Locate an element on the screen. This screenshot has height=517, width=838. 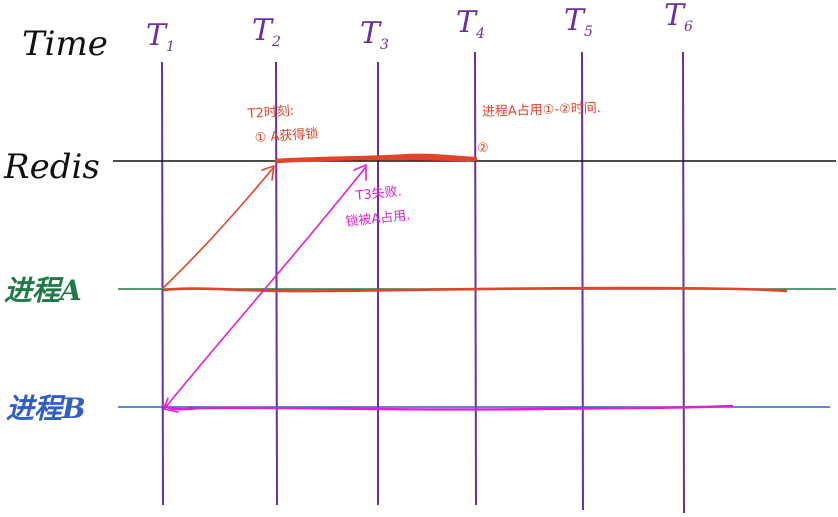
timeline-t4 is located at coordinates (475, 278).